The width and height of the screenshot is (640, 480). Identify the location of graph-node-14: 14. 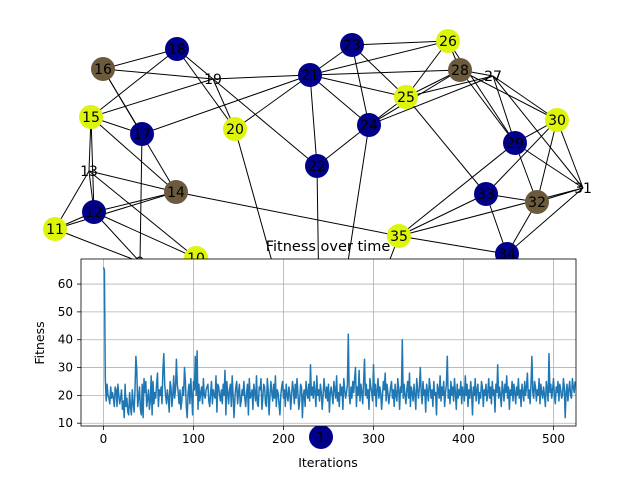
(176, 192).